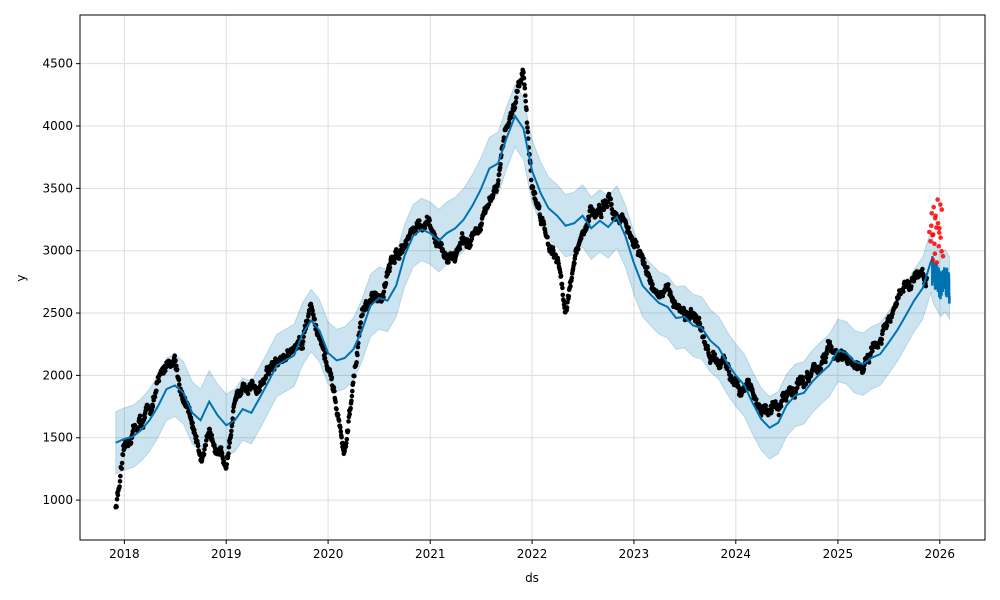 The image size is (1000, 600). Describe the element at coordinates (838, 554) in the screenshot. I see `x-tick-label: 2025` at that location.